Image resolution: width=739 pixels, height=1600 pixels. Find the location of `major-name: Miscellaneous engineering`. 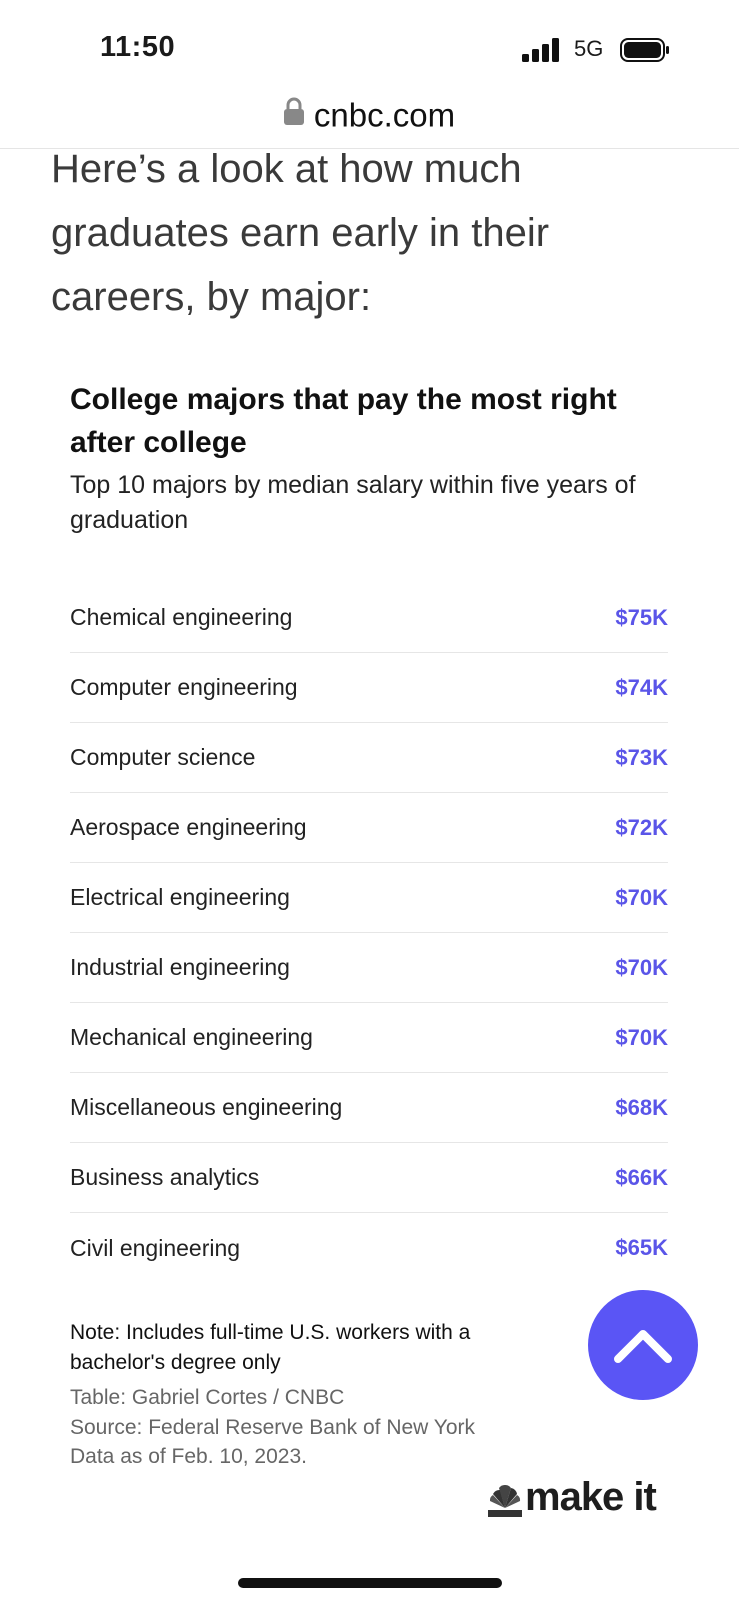

major-name: Miscellaneous engineering is located at coordinates (206, 1107).